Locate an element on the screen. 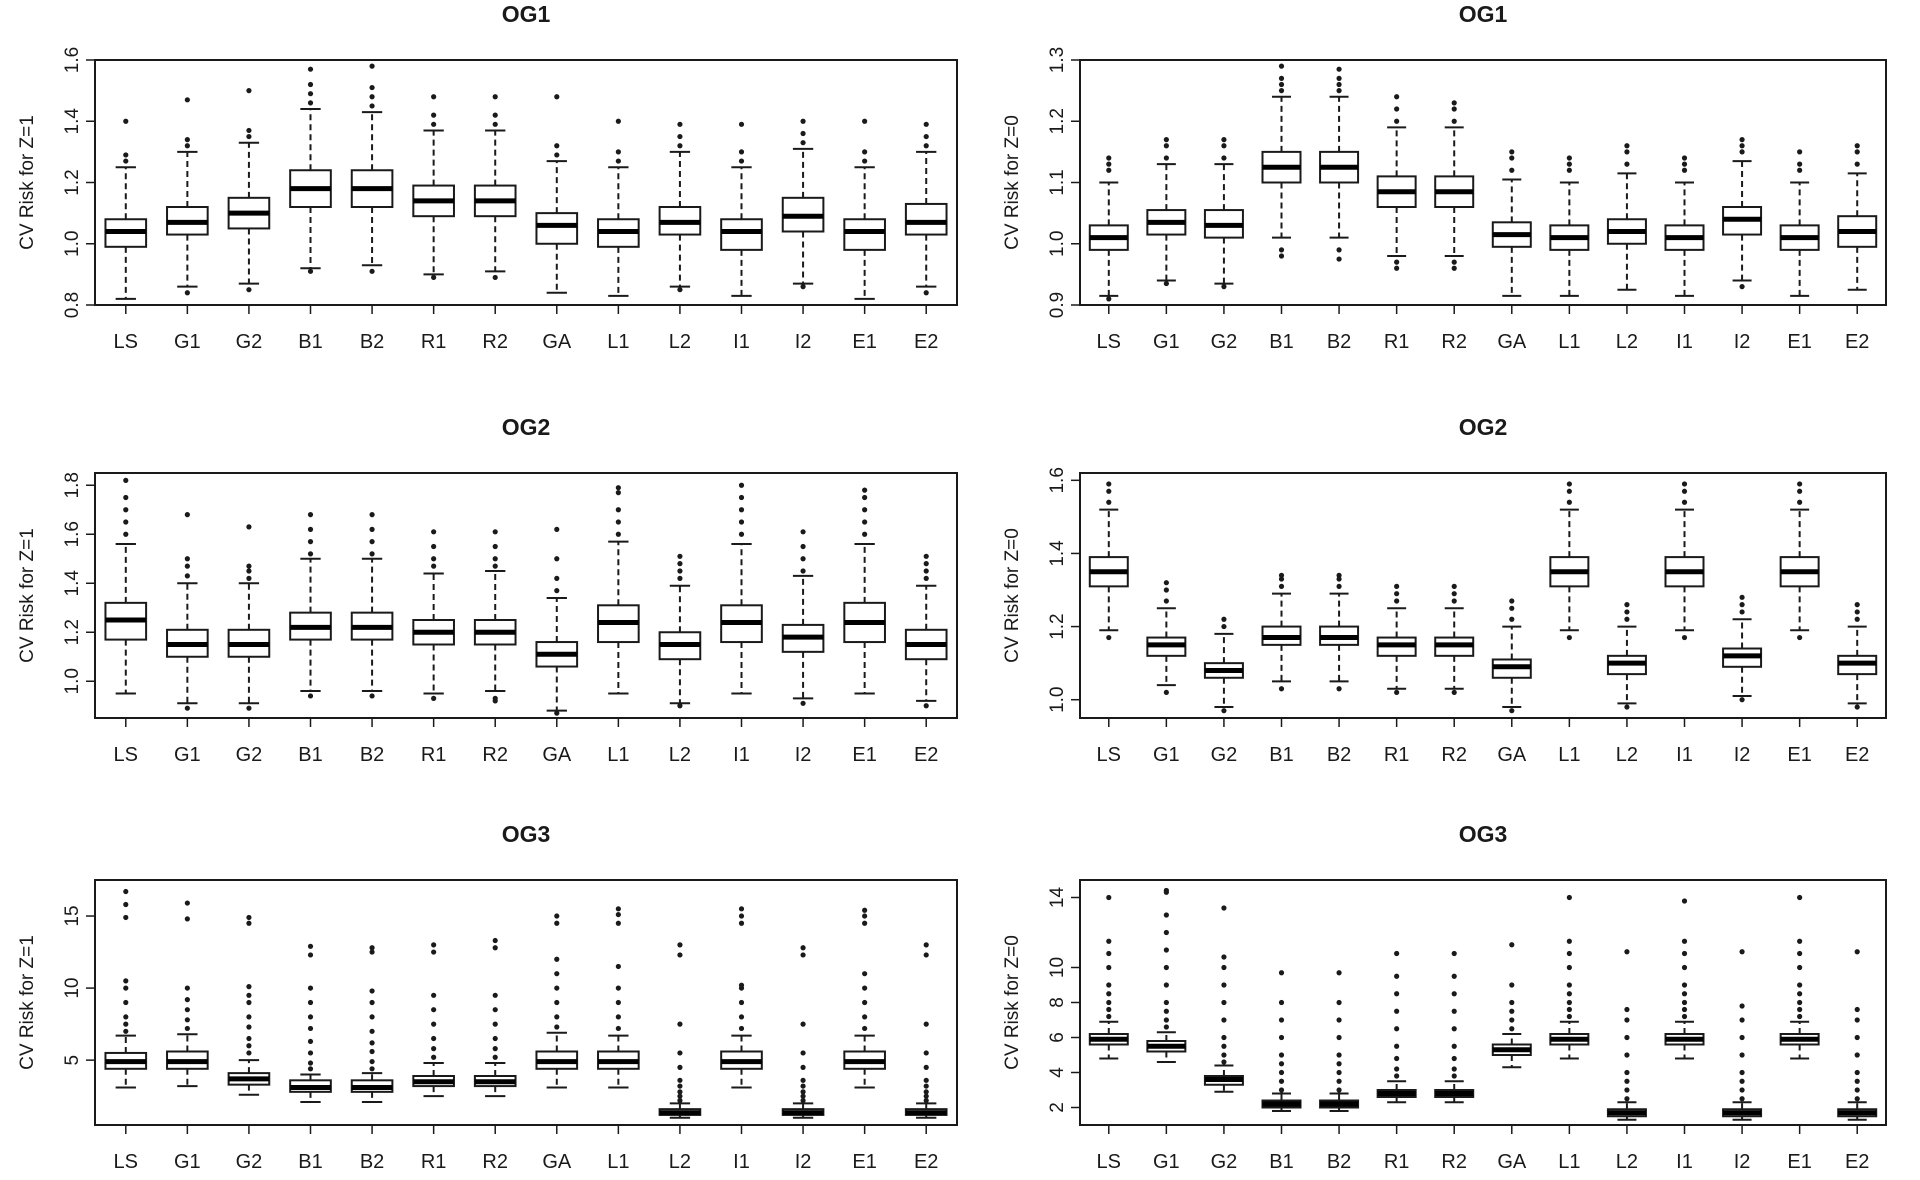 Image resolution: width=1920 pixels, height=1180 pixels. x-tick-label: B1 is located at coordinates (310, 342).